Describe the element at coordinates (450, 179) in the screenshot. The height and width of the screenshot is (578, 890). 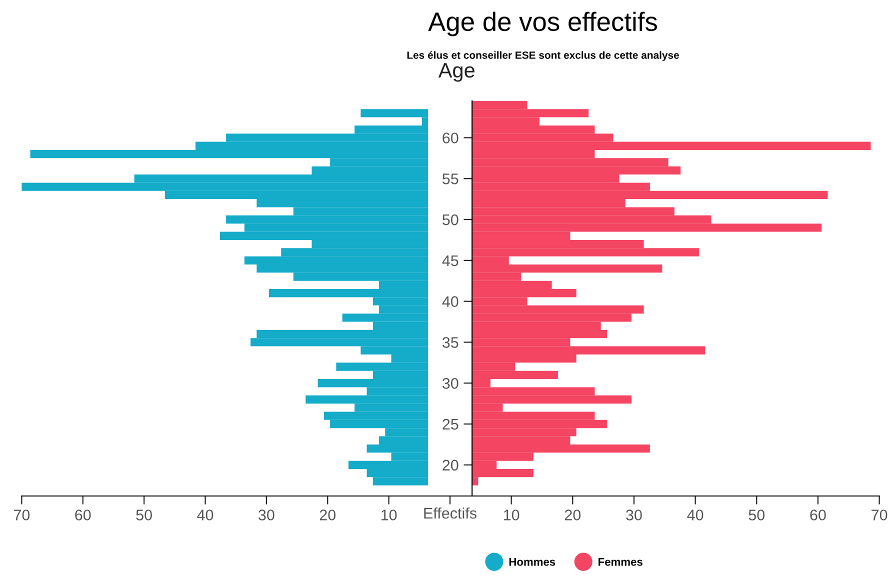
I see `y-tick-label: 55` at that location.